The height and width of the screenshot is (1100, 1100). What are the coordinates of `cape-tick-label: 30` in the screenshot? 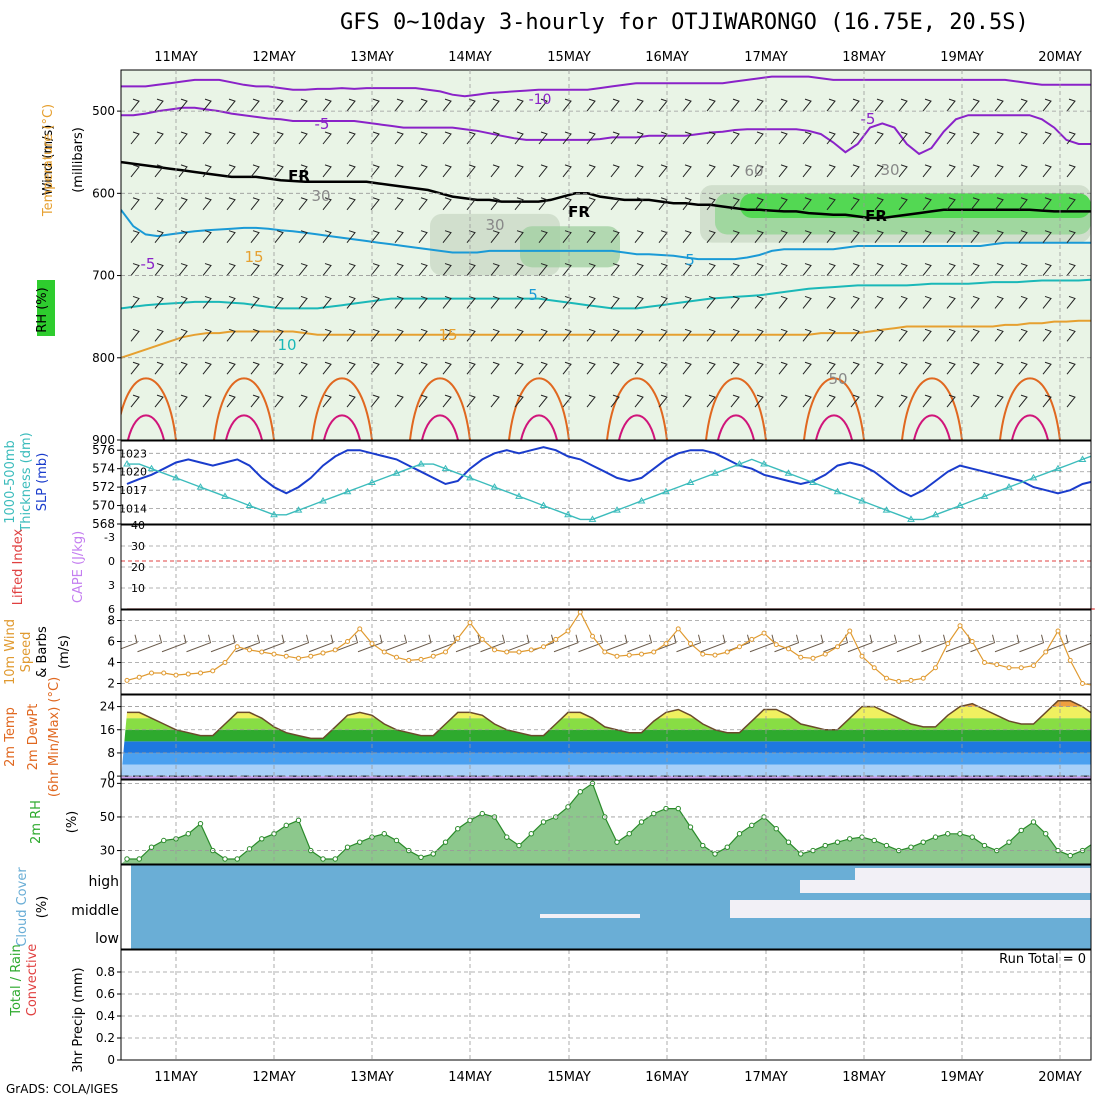 It's located at (138, 546).